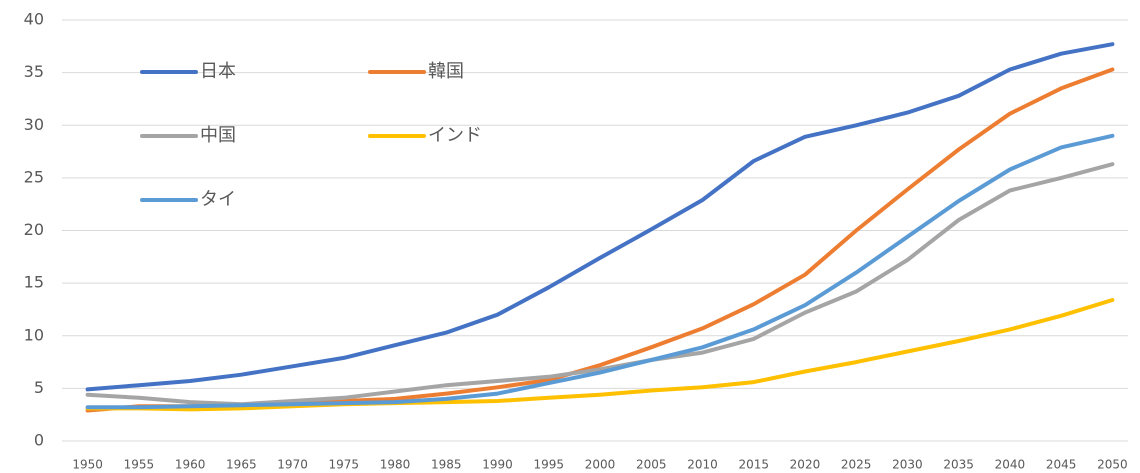 The width and height of the screenshot is (1140, 473). Describe the element at coordinates (39, 387) in the screenshot. I see `y-tick-label: 5` at that location.